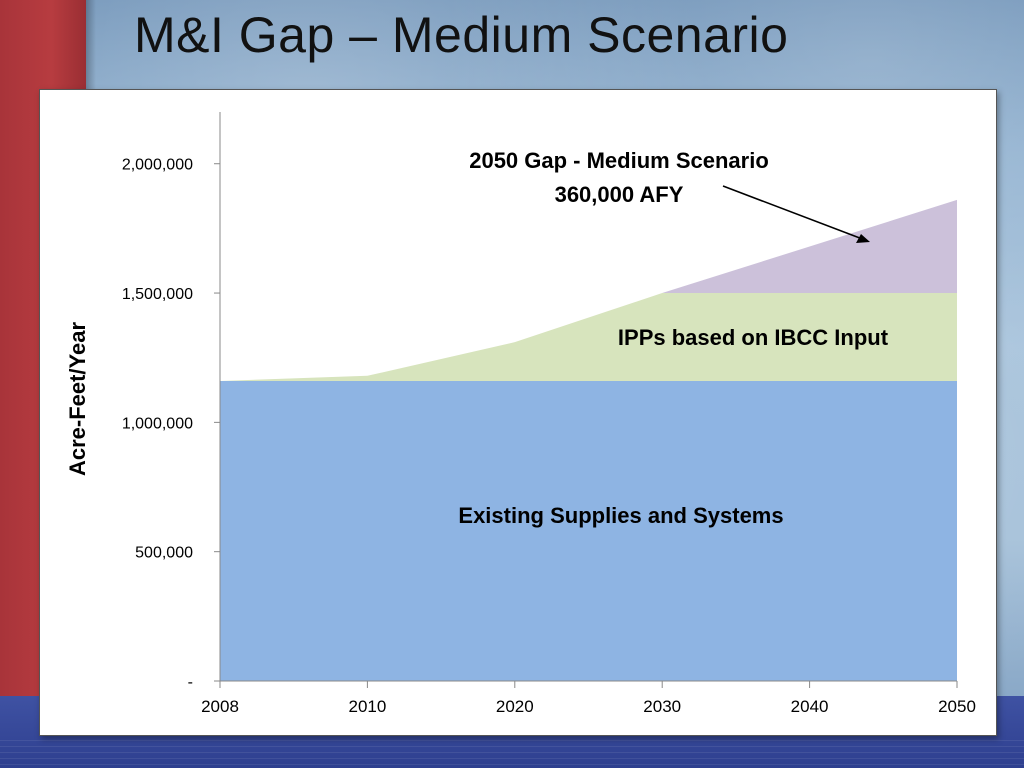 This screenshot has width=1024, height=768. What do you see at coordinates (810, 706) in the screenshot?
I see `x-tick-label: 2040` at bounding box center [810, 706].